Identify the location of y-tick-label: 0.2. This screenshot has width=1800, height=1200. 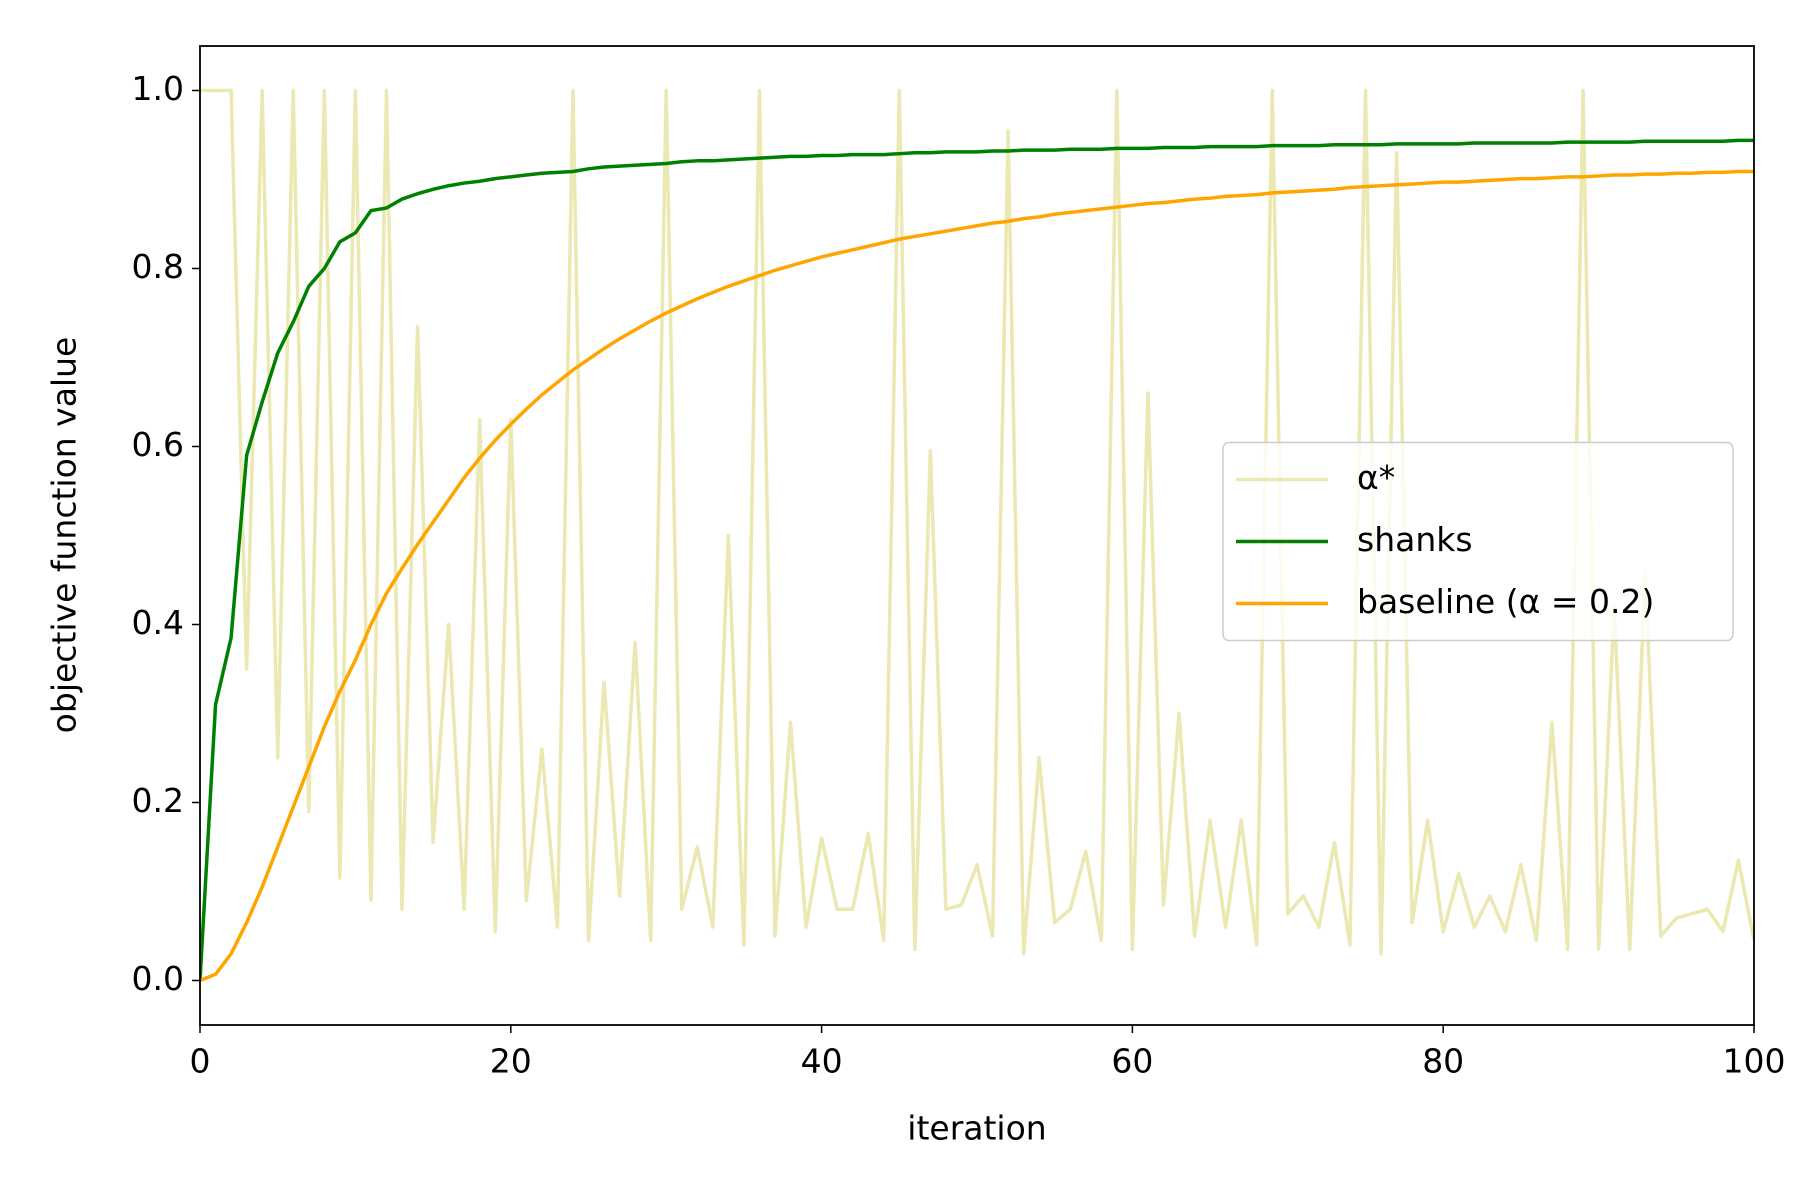
(158, 800).